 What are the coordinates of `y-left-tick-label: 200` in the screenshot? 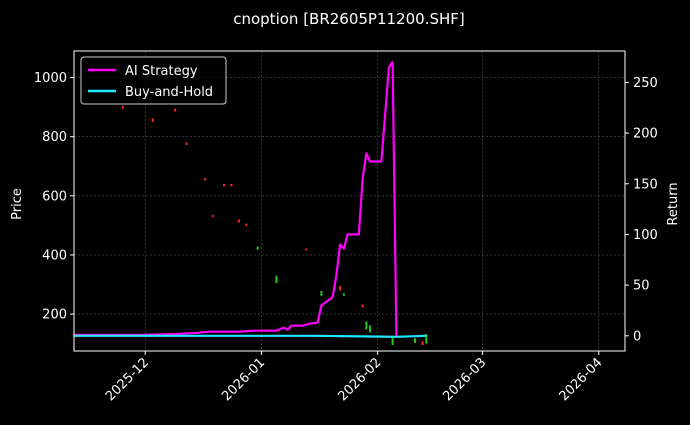 It's located at (54, 315).